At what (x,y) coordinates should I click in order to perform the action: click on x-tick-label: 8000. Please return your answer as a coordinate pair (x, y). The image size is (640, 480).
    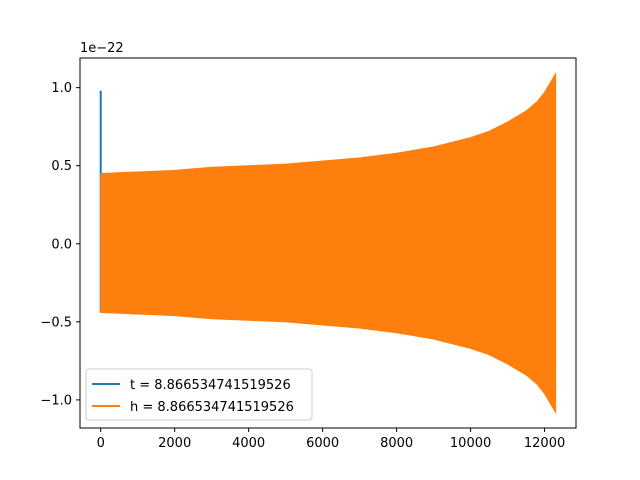
    Looking at the image, I should click on (396, 443).